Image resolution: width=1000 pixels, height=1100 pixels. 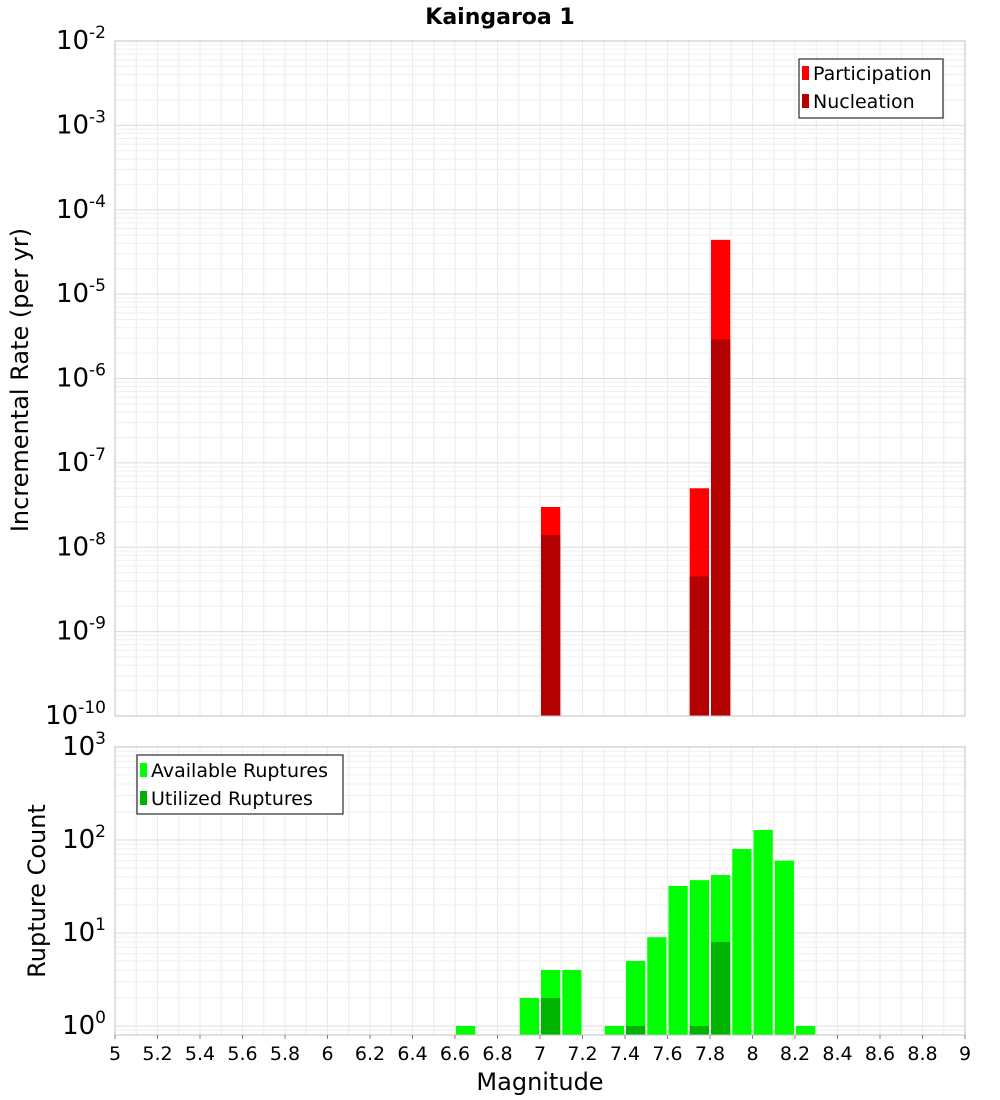 I want to click on x-tick-label: 8.2, so click(x=795, y=1054).